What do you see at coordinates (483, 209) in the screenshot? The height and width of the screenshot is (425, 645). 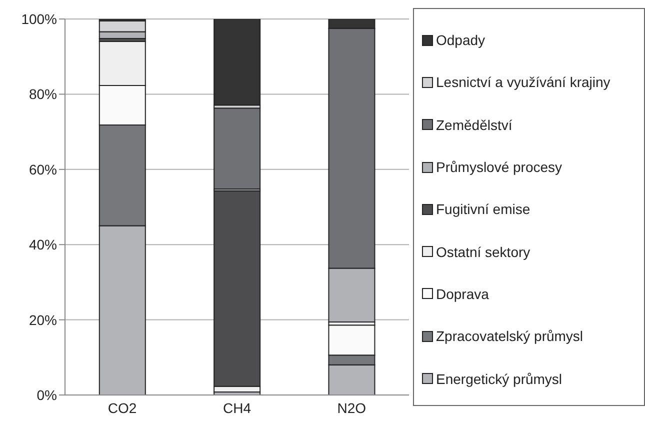 I see `legend-label: Fugitivní emise` at bounding box center [483, 209].